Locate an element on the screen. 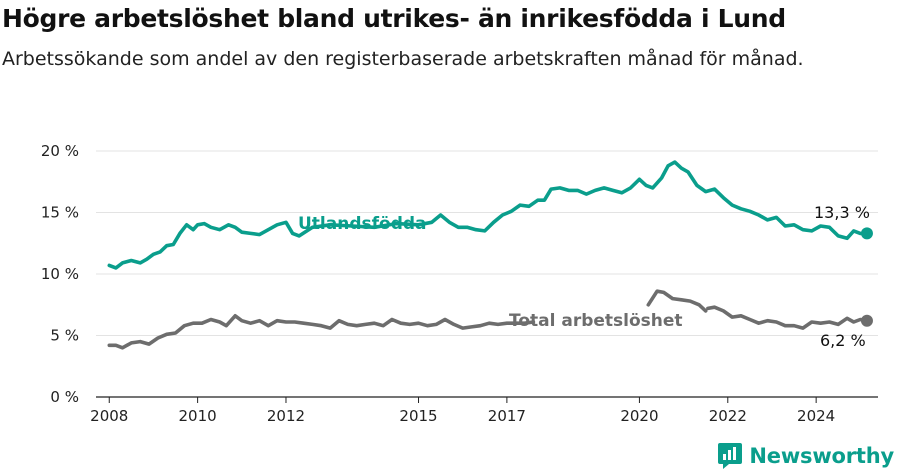 Image resolution: width=900 pixels, height=474 pixels. y-tick-label: 0 % is located at coordinates (64, 397).